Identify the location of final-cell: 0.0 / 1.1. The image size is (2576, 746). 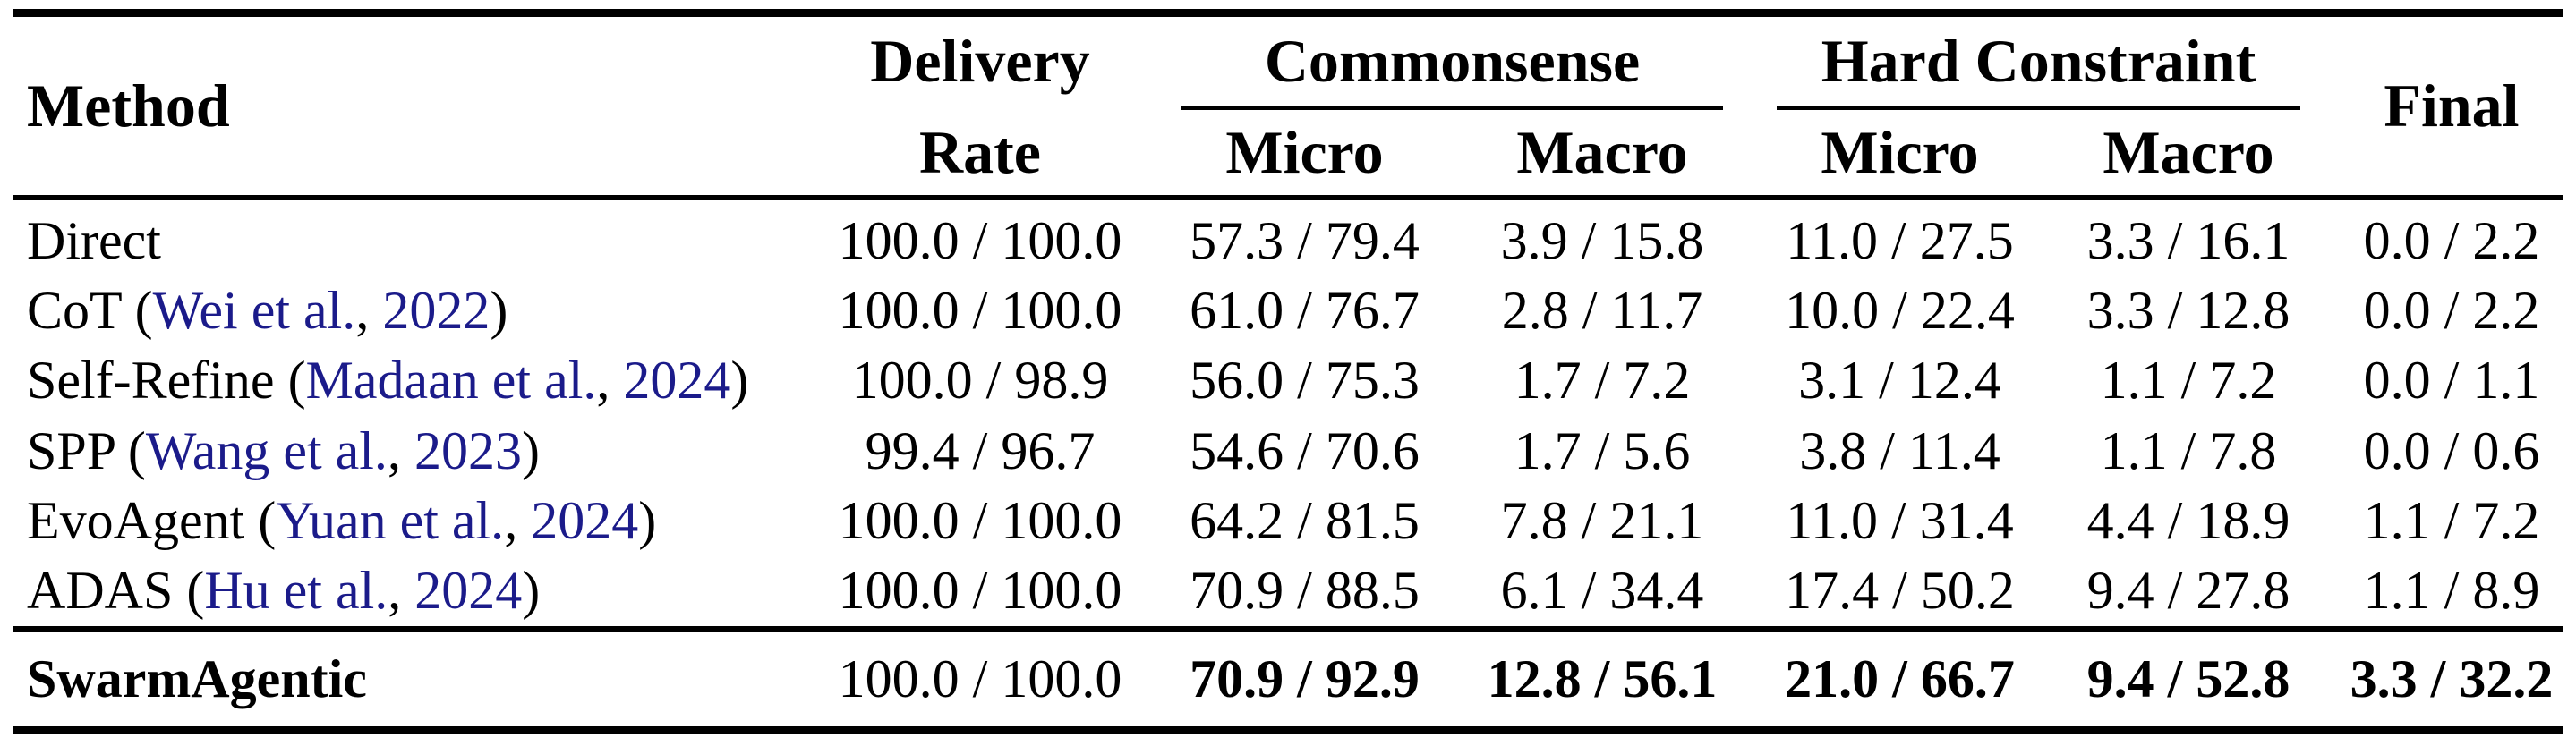
(2451, 381).